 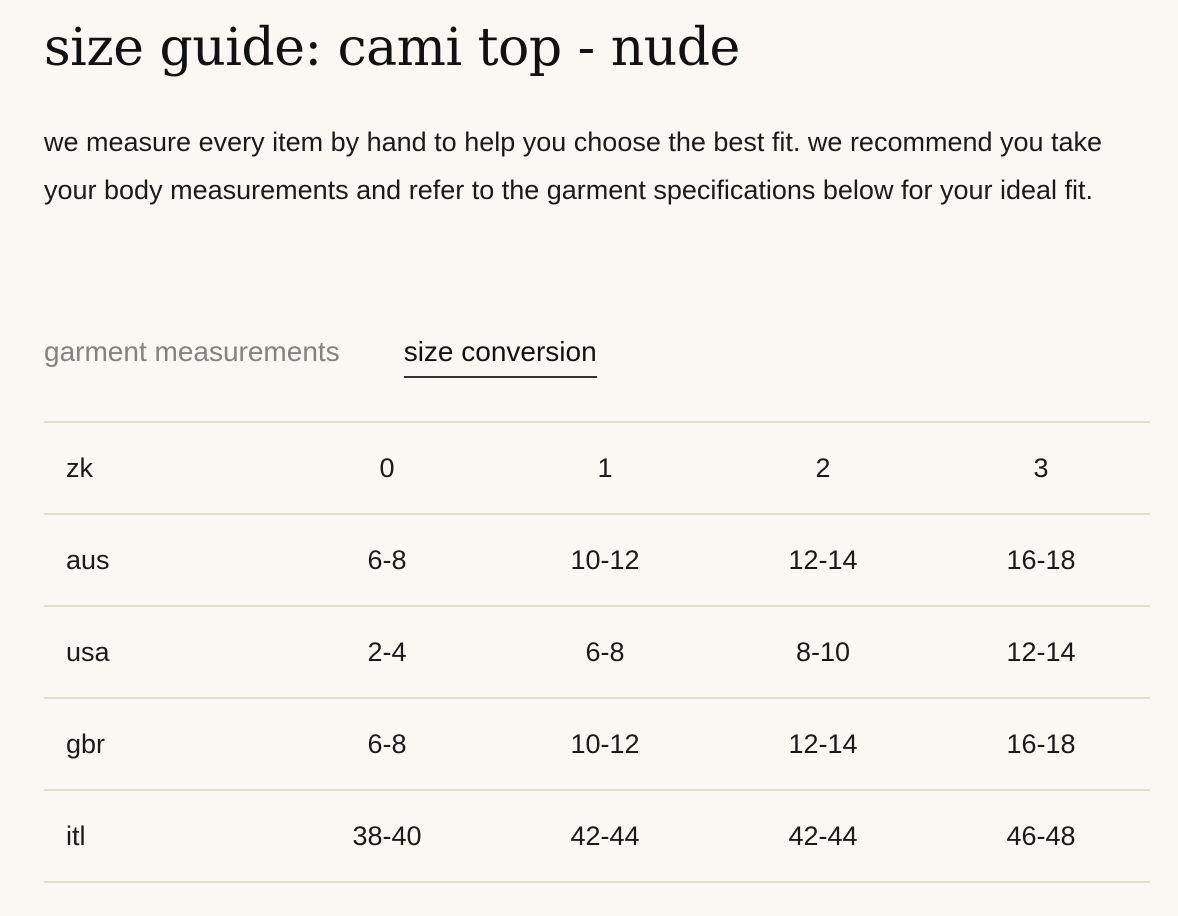 What do you see at coordinates (192, 351) in the screenshot?
I see `tab-garment-measurements: garment measurements` at bounding box center [192, 351].